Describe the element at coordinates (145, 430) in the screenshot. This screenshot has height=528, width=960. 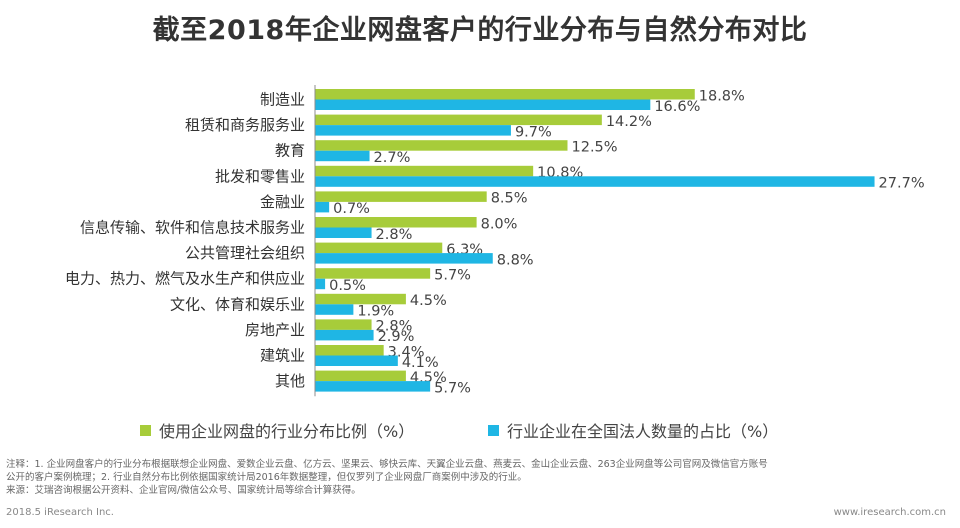
I see `legend-swatch-series1` at that location.